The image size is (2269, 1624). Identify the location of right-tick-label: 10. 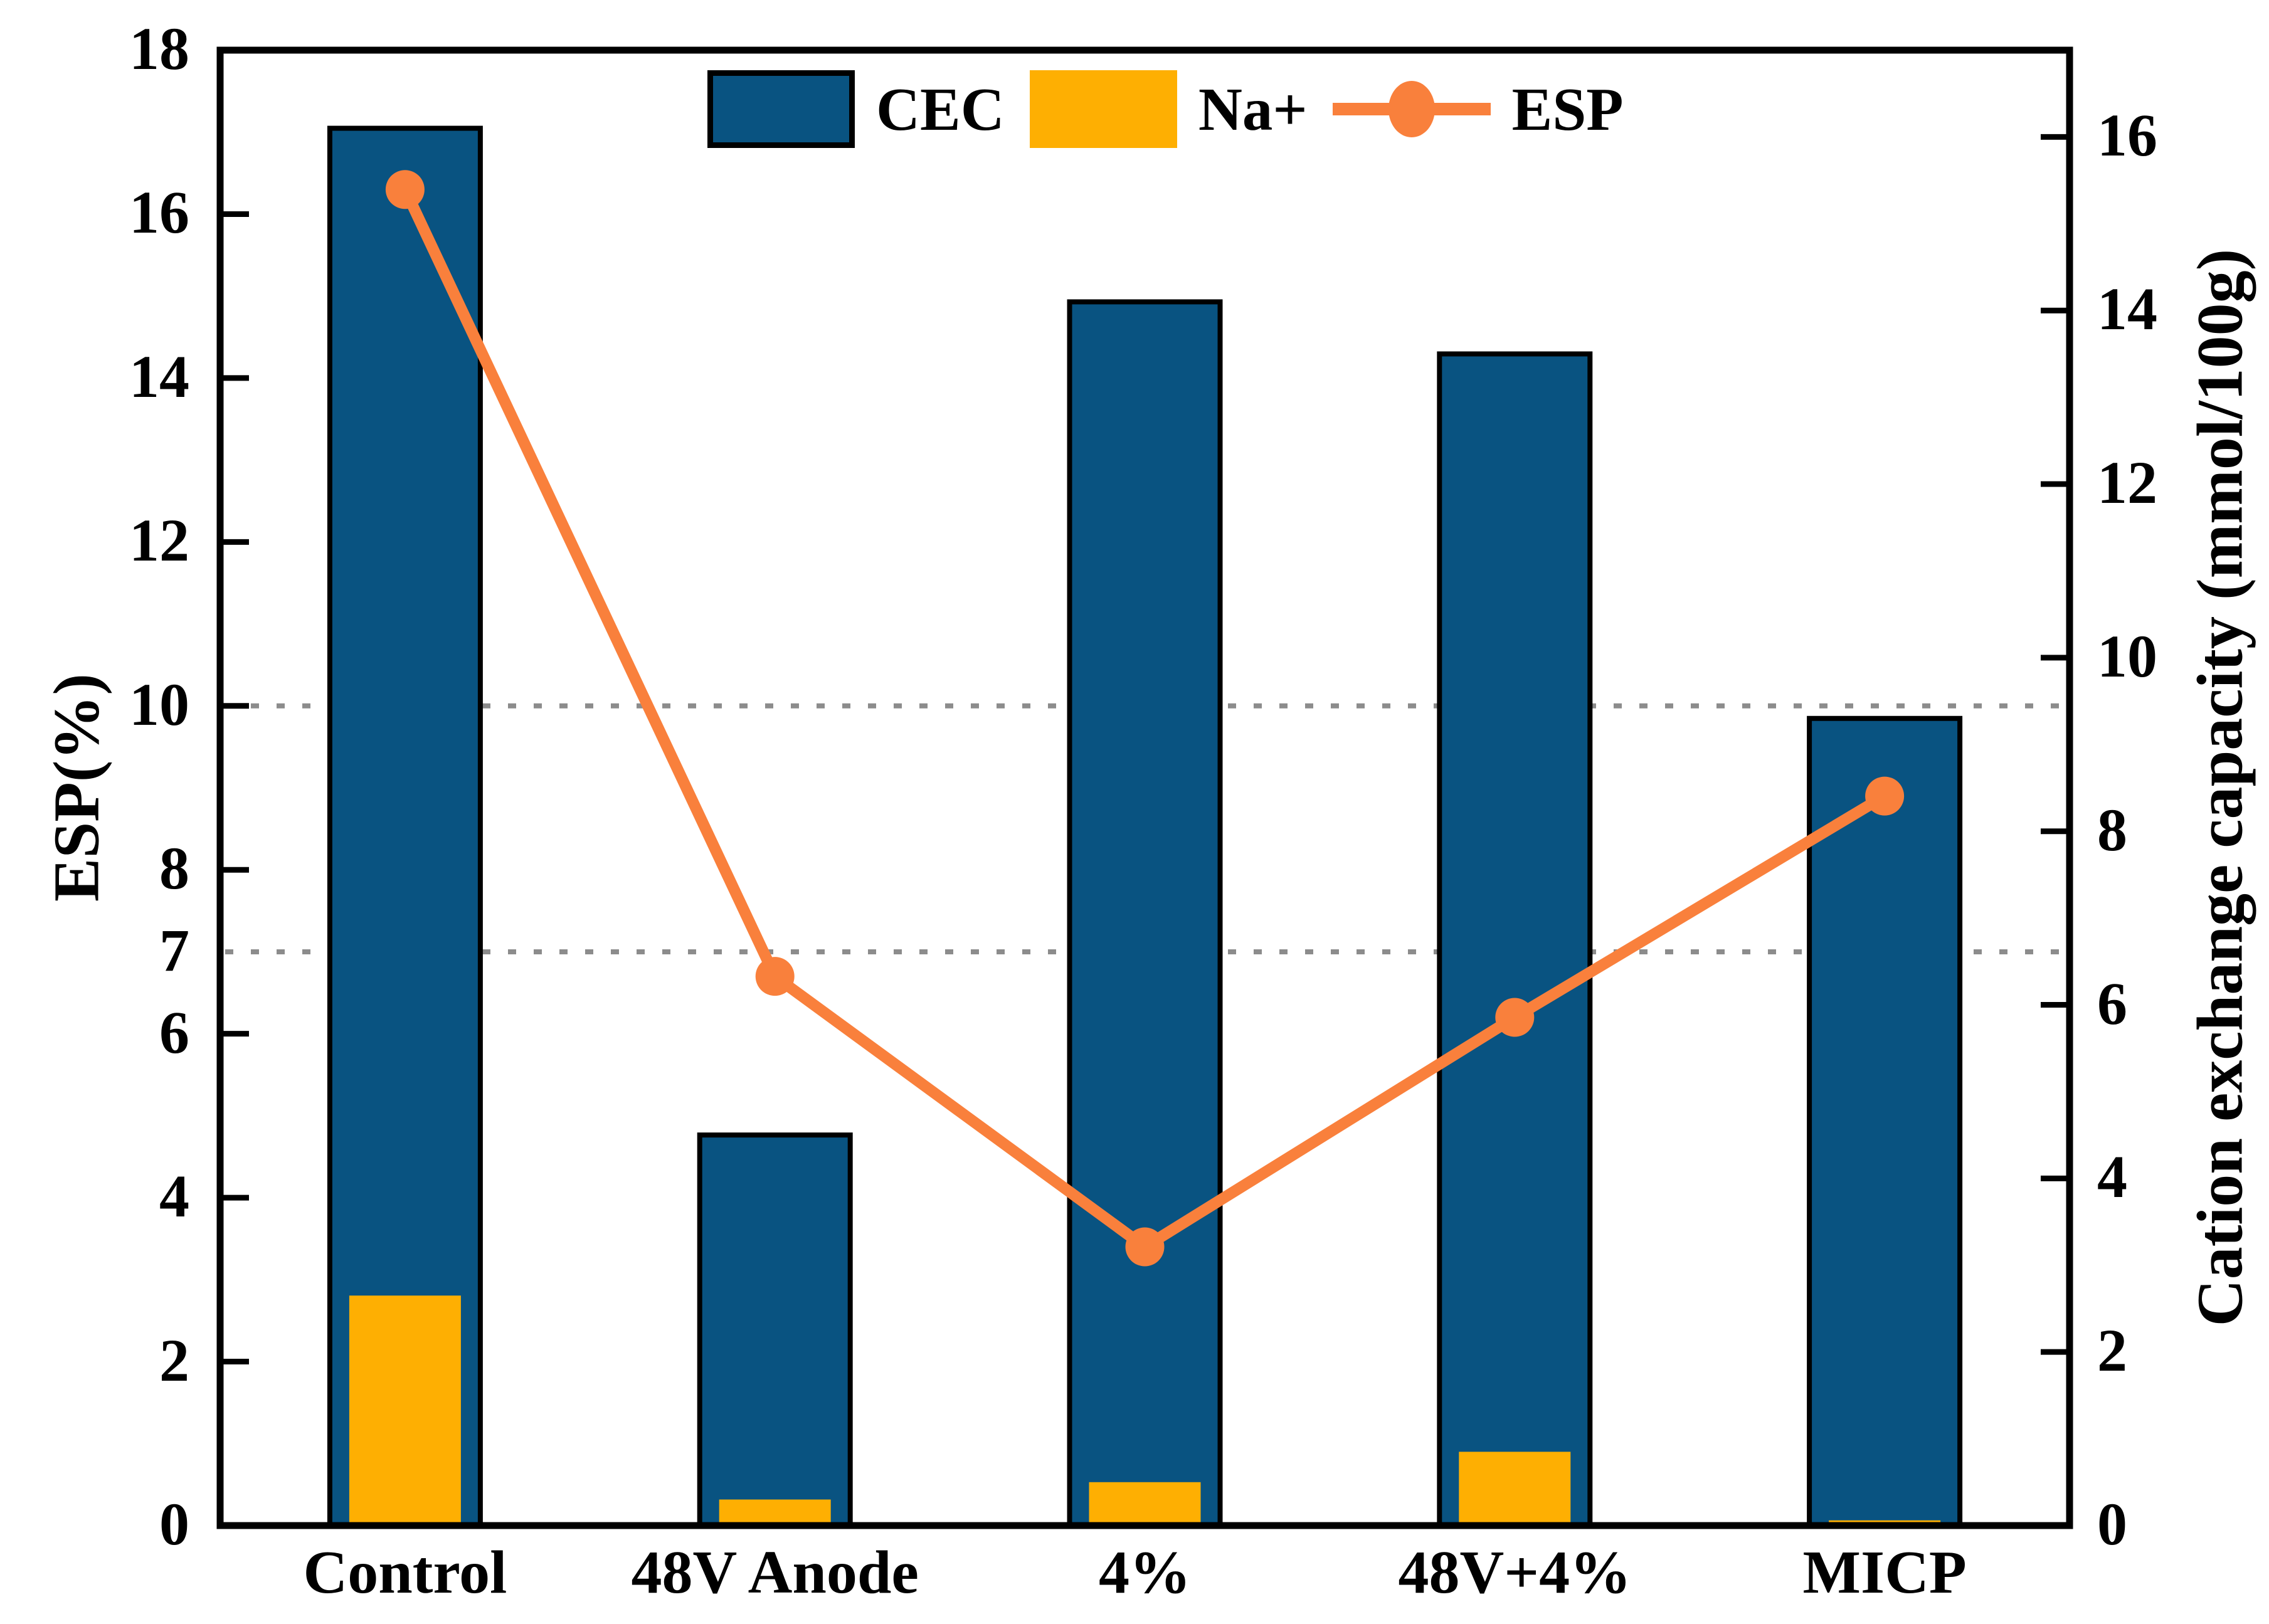
(2127, 656).